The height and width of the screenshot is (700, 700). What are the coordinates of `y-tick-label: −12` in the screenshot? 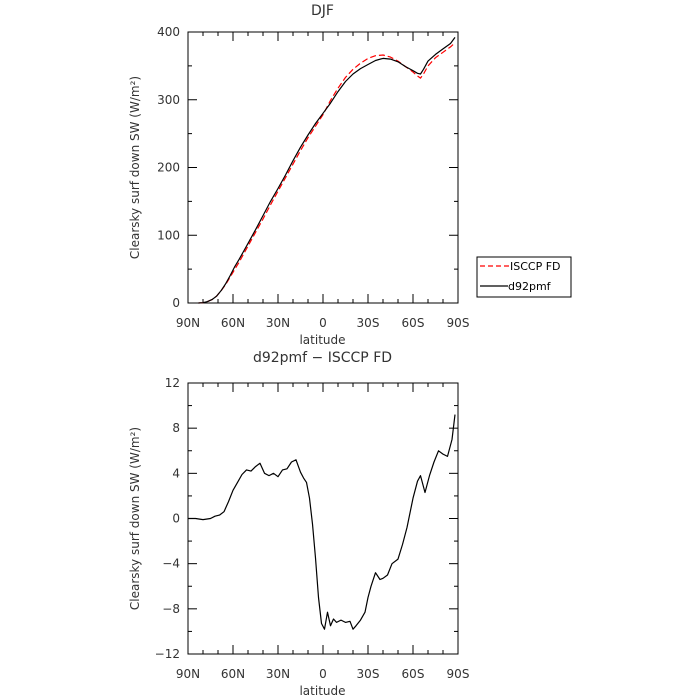 It's located at (167, 654).